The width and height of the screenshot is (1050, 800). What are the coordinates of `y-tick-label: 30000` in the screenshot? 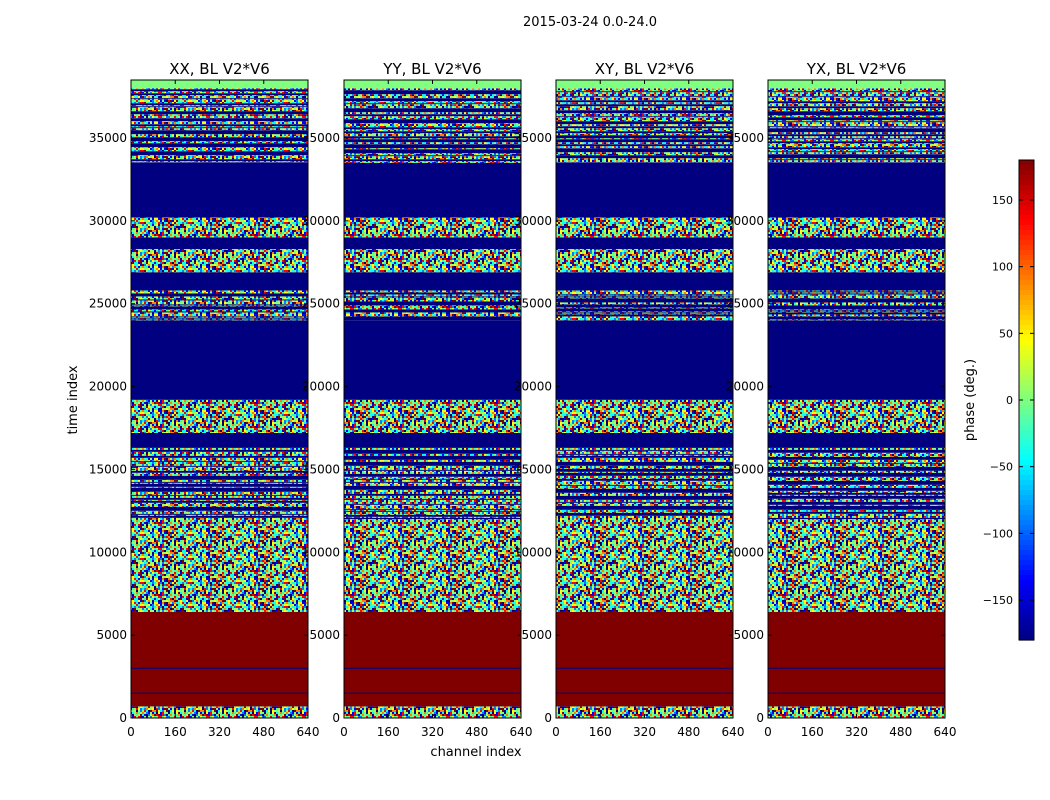 It's located at (533, 221).